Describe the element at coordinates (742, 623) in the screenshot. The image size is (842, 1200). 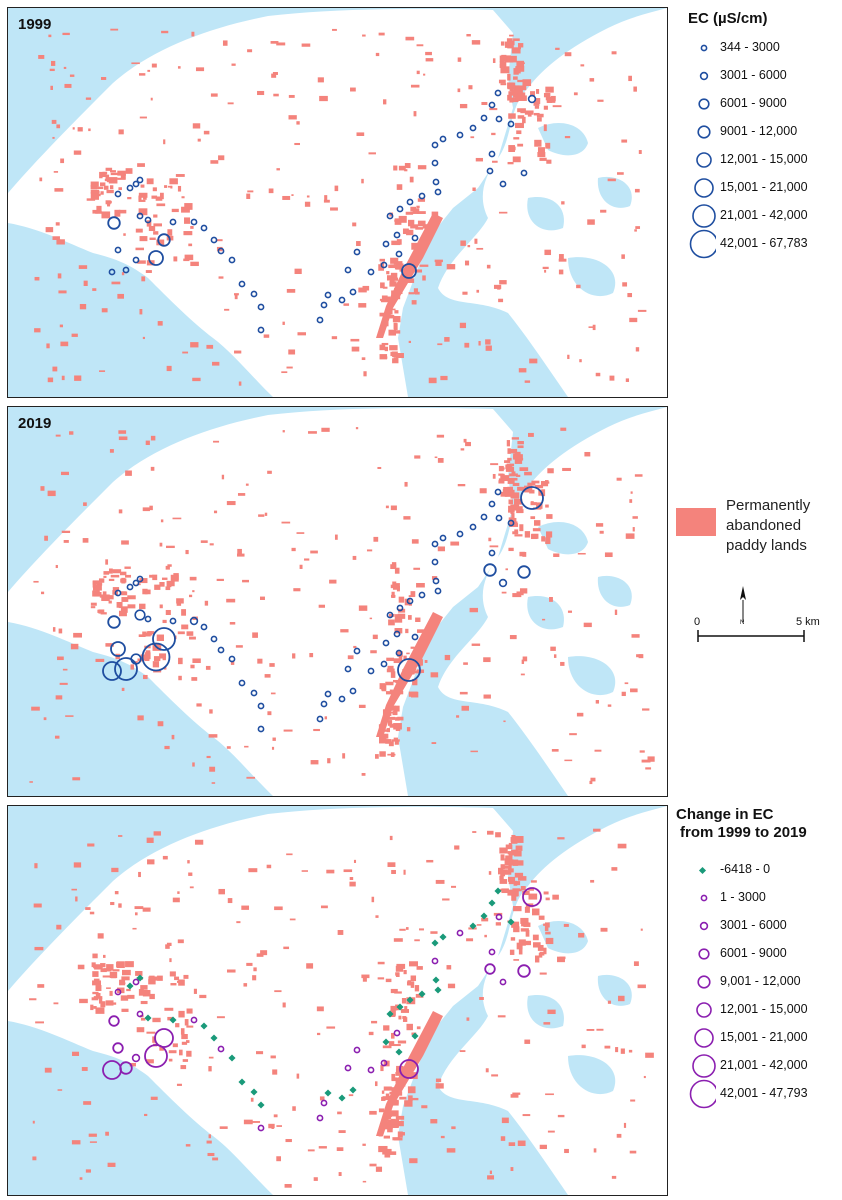
I see `north-letter: N` at that location.